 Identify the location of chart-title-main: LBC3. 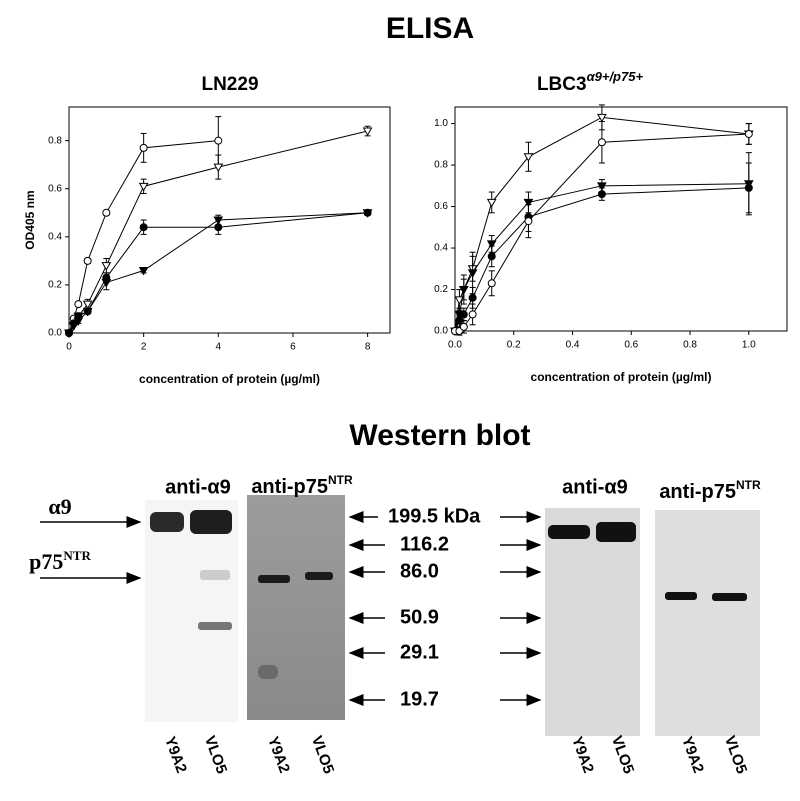
(562, 84).